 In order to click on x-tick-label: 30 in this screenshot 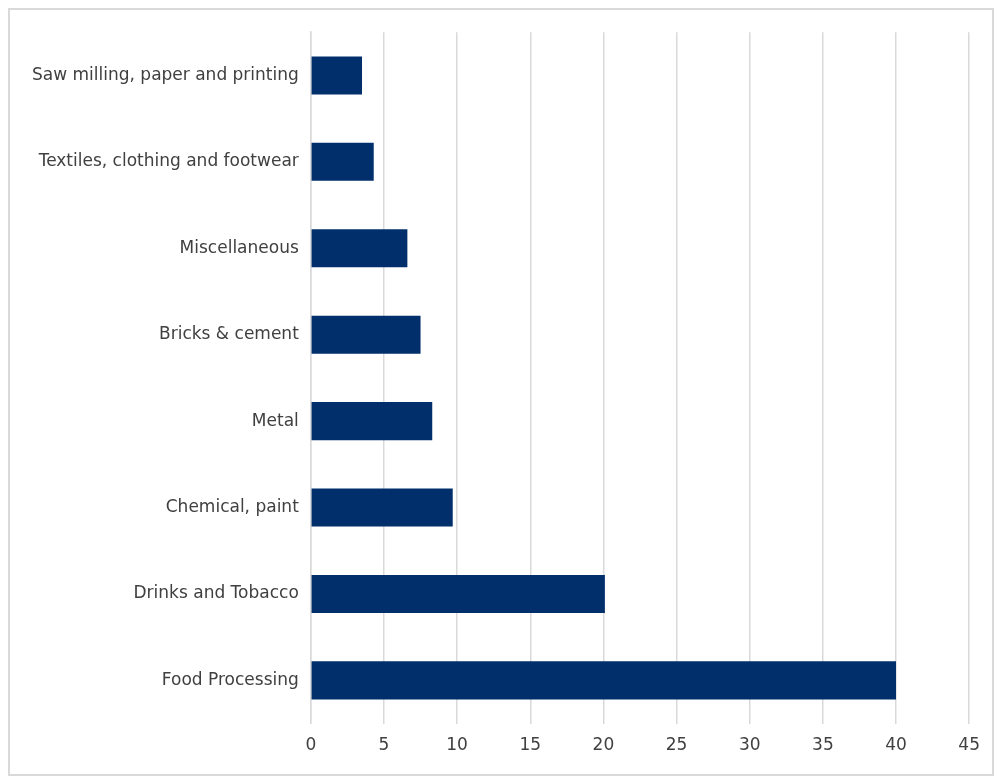, I will do `click(749, 744)`.